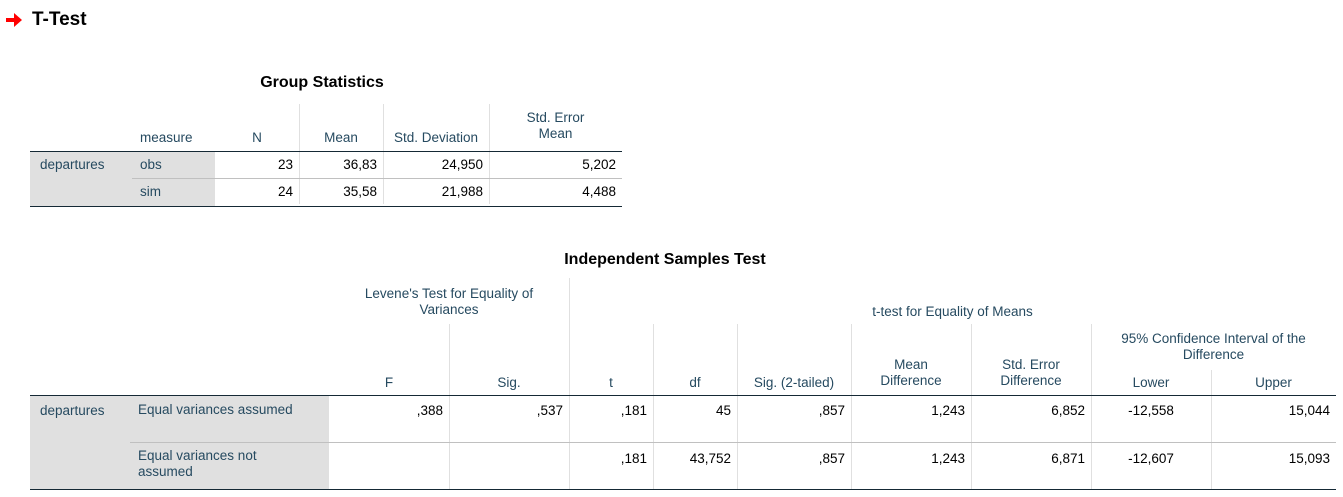 This screenshot has height=497, width=1343. What do you see at coordinates (462, 191) in the screenshot?
I see `cell-std-deviation: 21,988` at bounding box center [462, 191].